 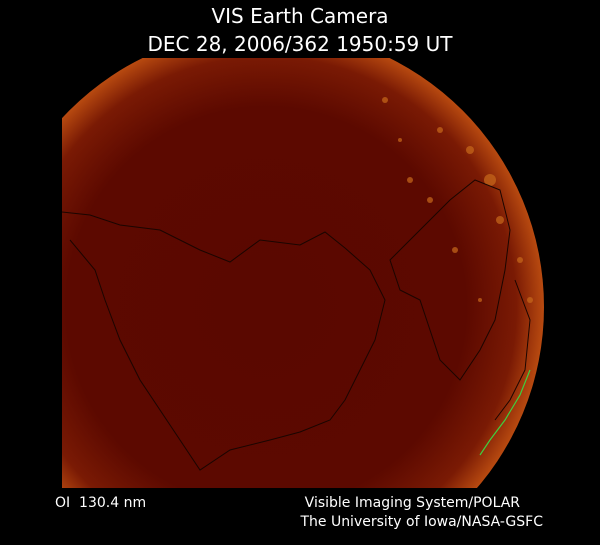 What do you see at coordinates (100, 503) in the screenshot?
I see `filter-label: OI 130.4 nm` at bounding box center [100, 503].